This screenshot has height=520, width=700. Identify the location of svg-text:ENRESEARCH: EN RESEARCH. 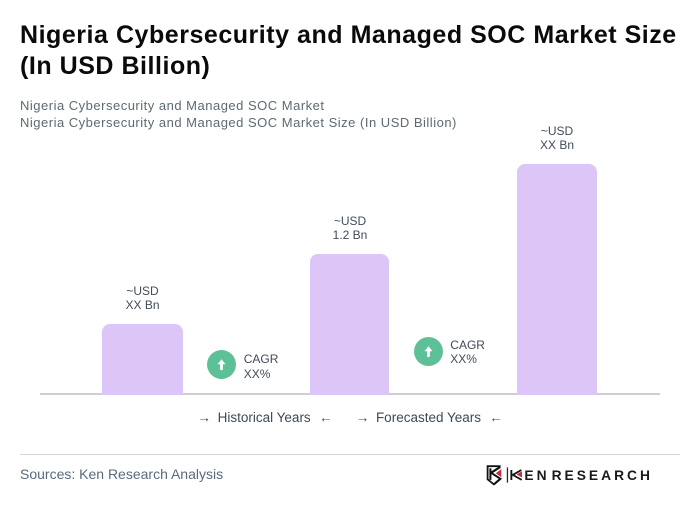
(588, 475).